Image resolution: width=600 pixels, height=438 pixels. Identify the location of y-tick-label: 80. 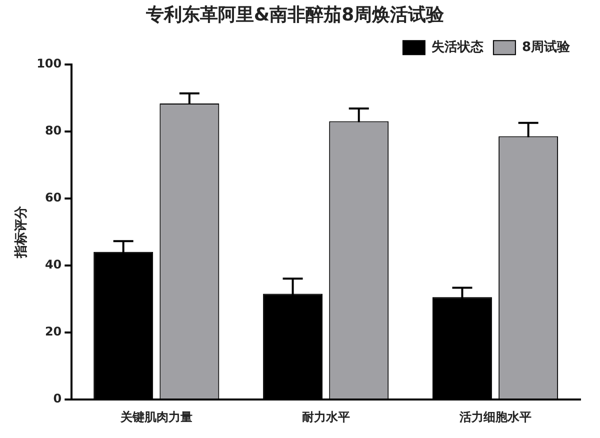
(53, 131).